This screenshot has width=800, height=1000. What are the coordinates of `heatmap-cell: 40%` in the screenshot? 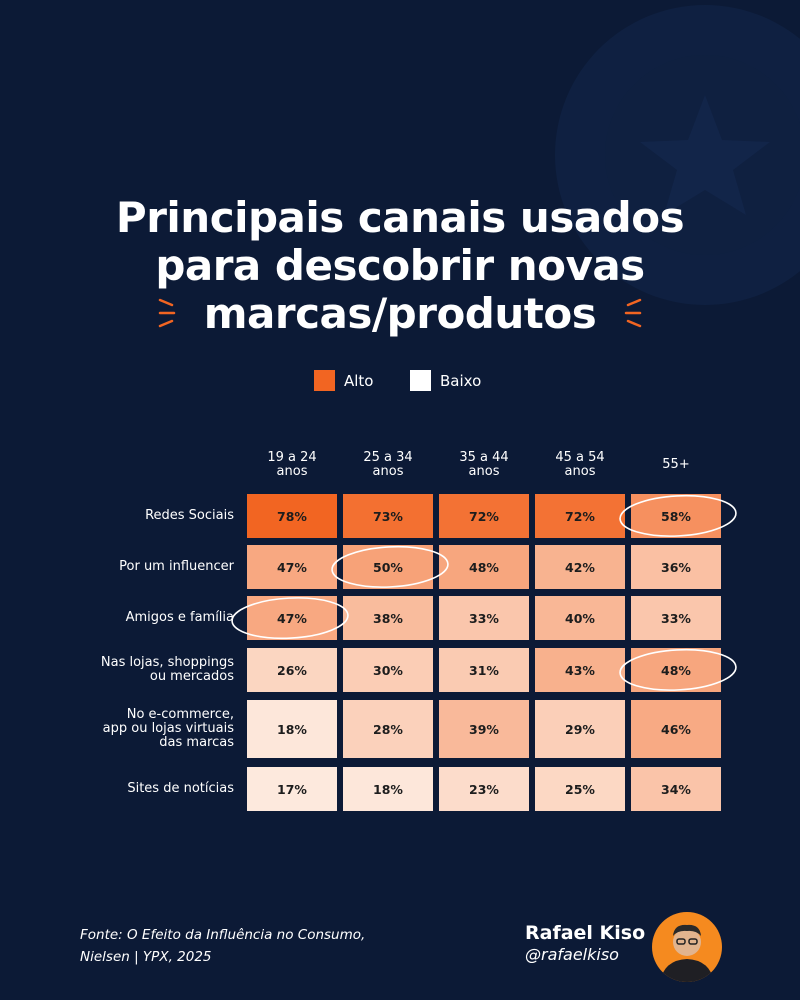 It's located at (580, 618).